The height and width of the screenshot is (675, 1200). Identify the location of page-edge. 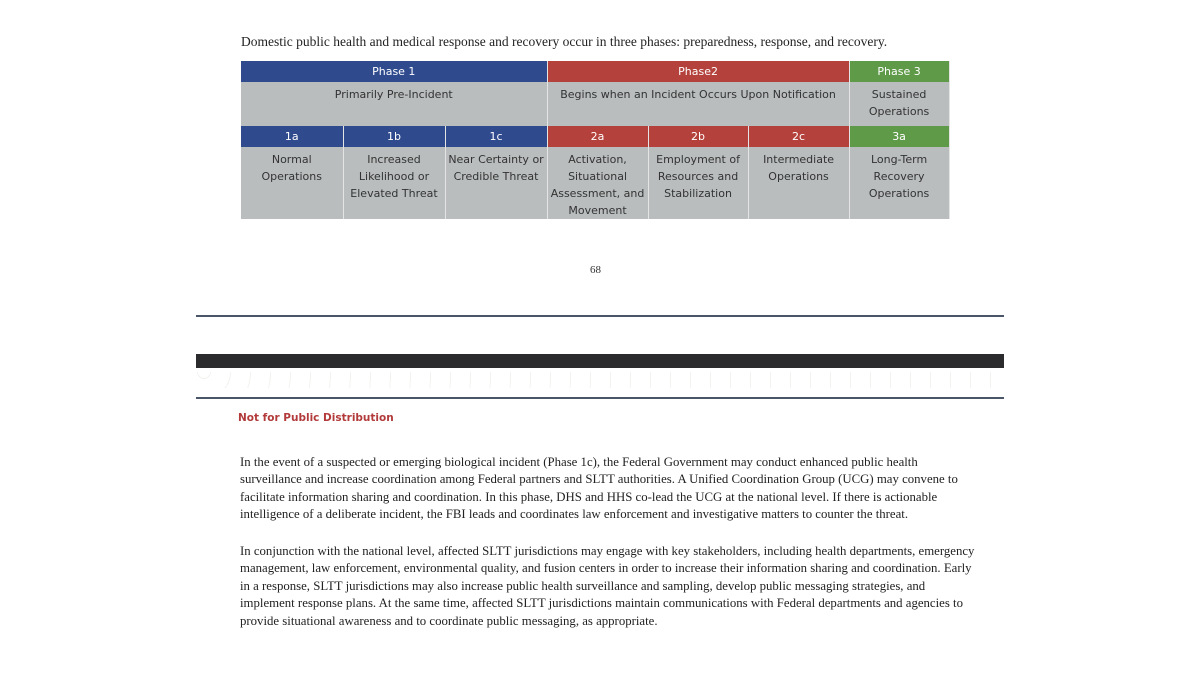
(600, 380).